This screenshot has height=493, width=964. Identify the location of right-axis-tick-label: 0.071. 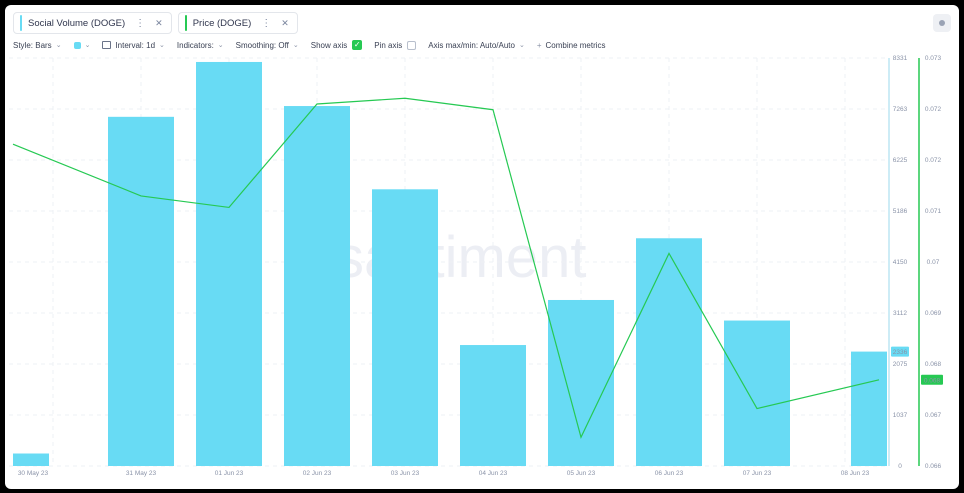
(933, 211).